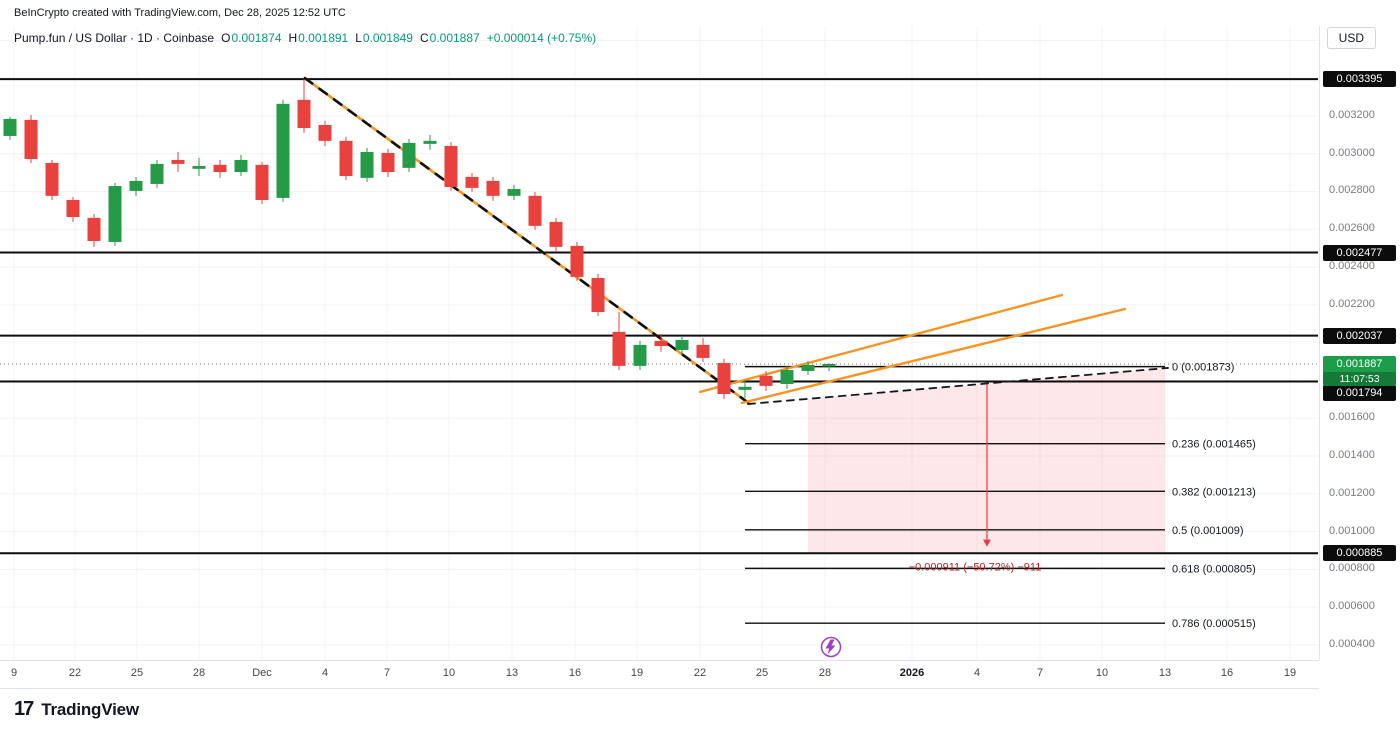 The width and height of the screenshot is (1400, 736). I want to click on price-axis-label: 0.002200, so click(1352, 303).